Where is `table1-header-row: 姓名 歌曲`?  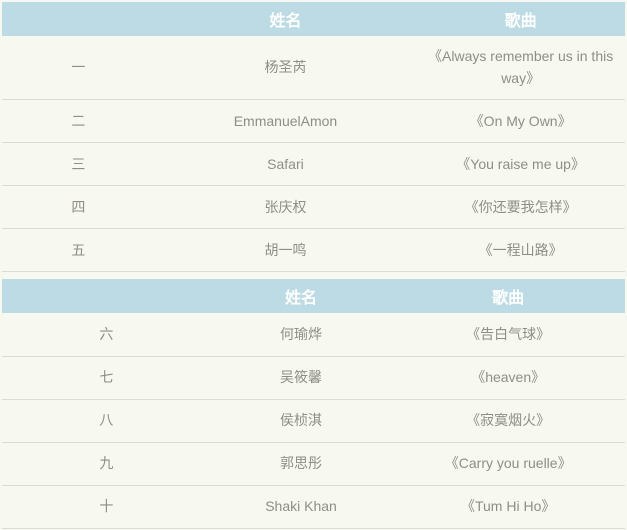
table1-header-row: 姓名 歌曲 is located at coordinates (313, 19).